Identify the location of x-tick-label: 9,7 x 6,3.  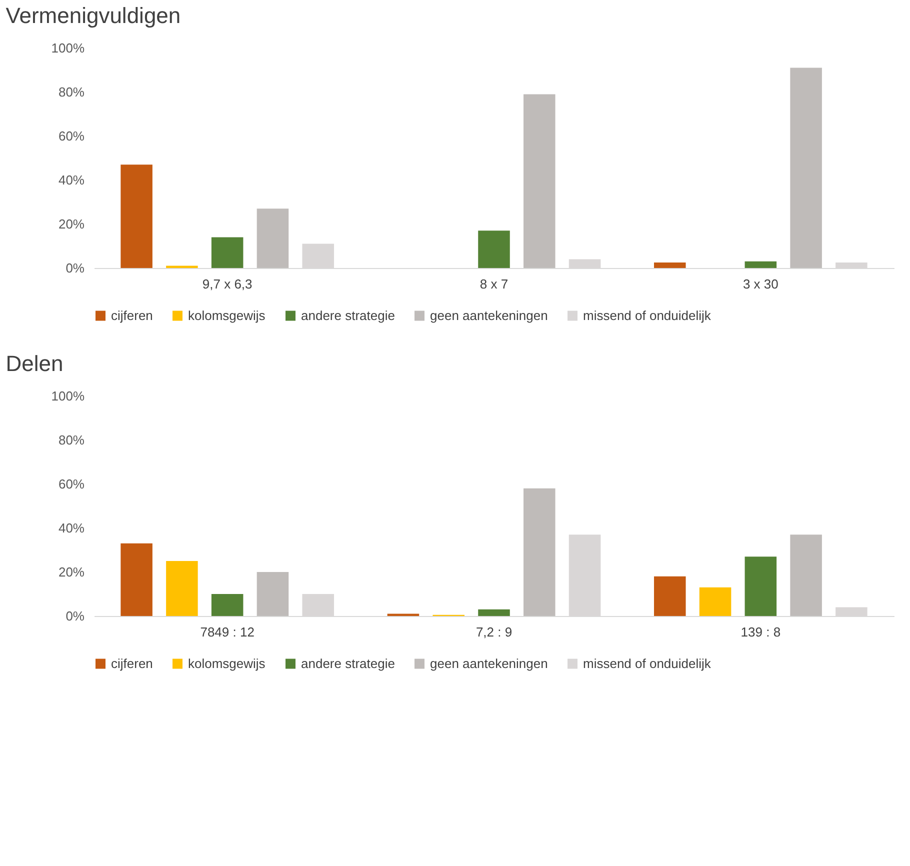
(227, 284).